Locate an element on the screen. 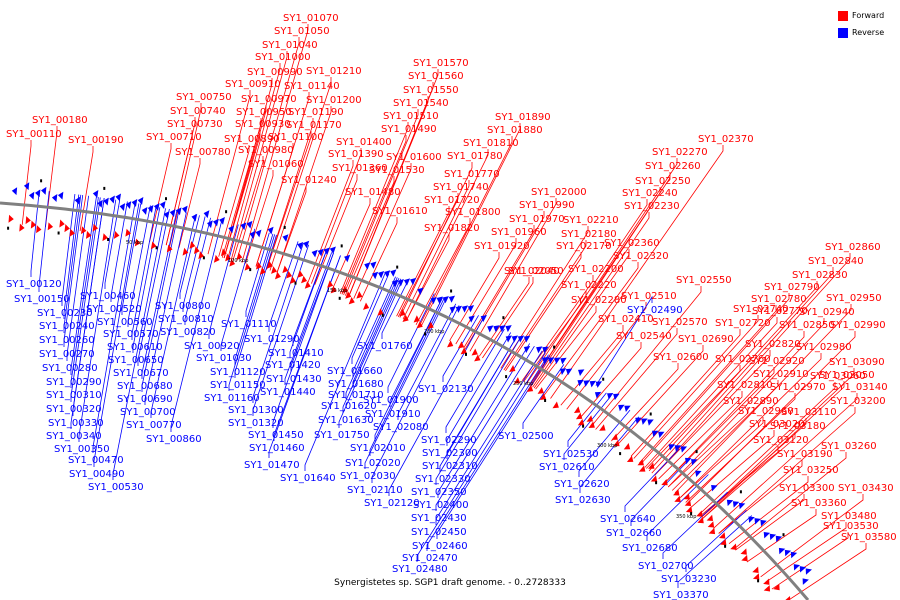  forward-gene-label: SY1_02210 is located at coordinates (591, 220).